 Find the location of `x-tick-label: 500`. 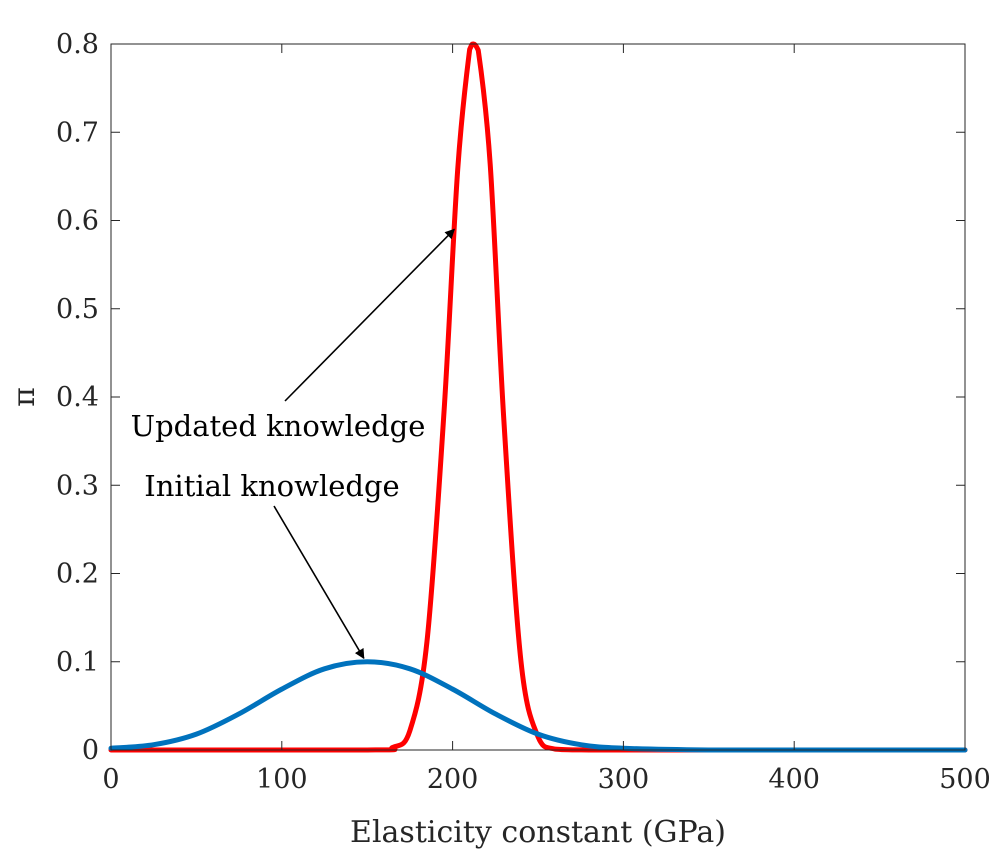

x-tick-label: 500 is located at coordinates (965, 779).